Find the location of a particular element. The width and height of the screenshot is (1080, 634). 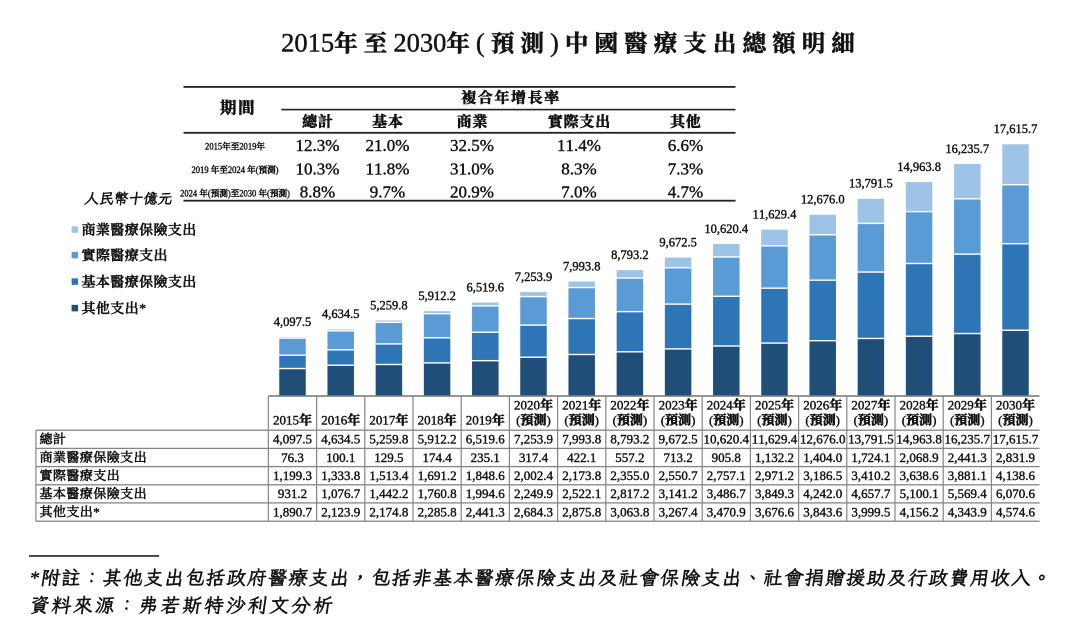

svg-text: 2022 is located at coordinates (623, 405).